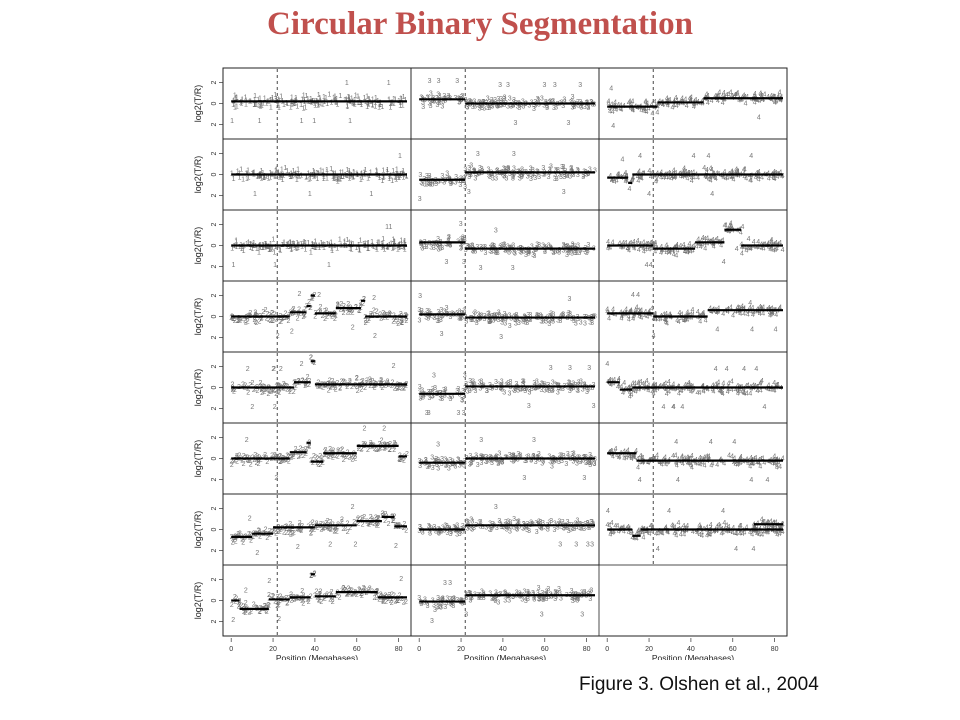 Image resolution: width=960 pixels, height=720 pixels. What do you see at coordinates (607, 649) in the screenshot?
I see `x-tick-label: 0` at bounding box center [607, 649].